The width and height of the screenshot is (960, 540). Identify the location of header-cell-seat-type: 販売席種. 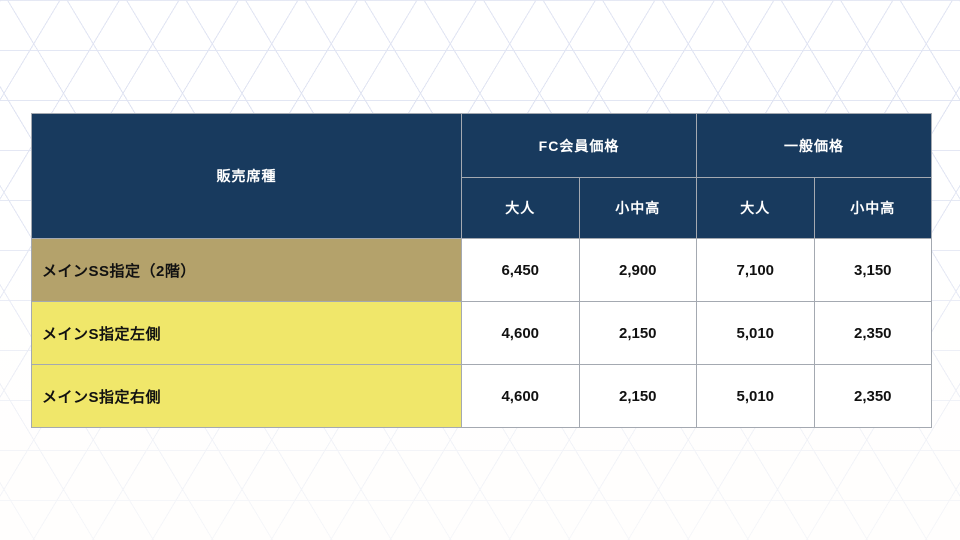
(246, 176).